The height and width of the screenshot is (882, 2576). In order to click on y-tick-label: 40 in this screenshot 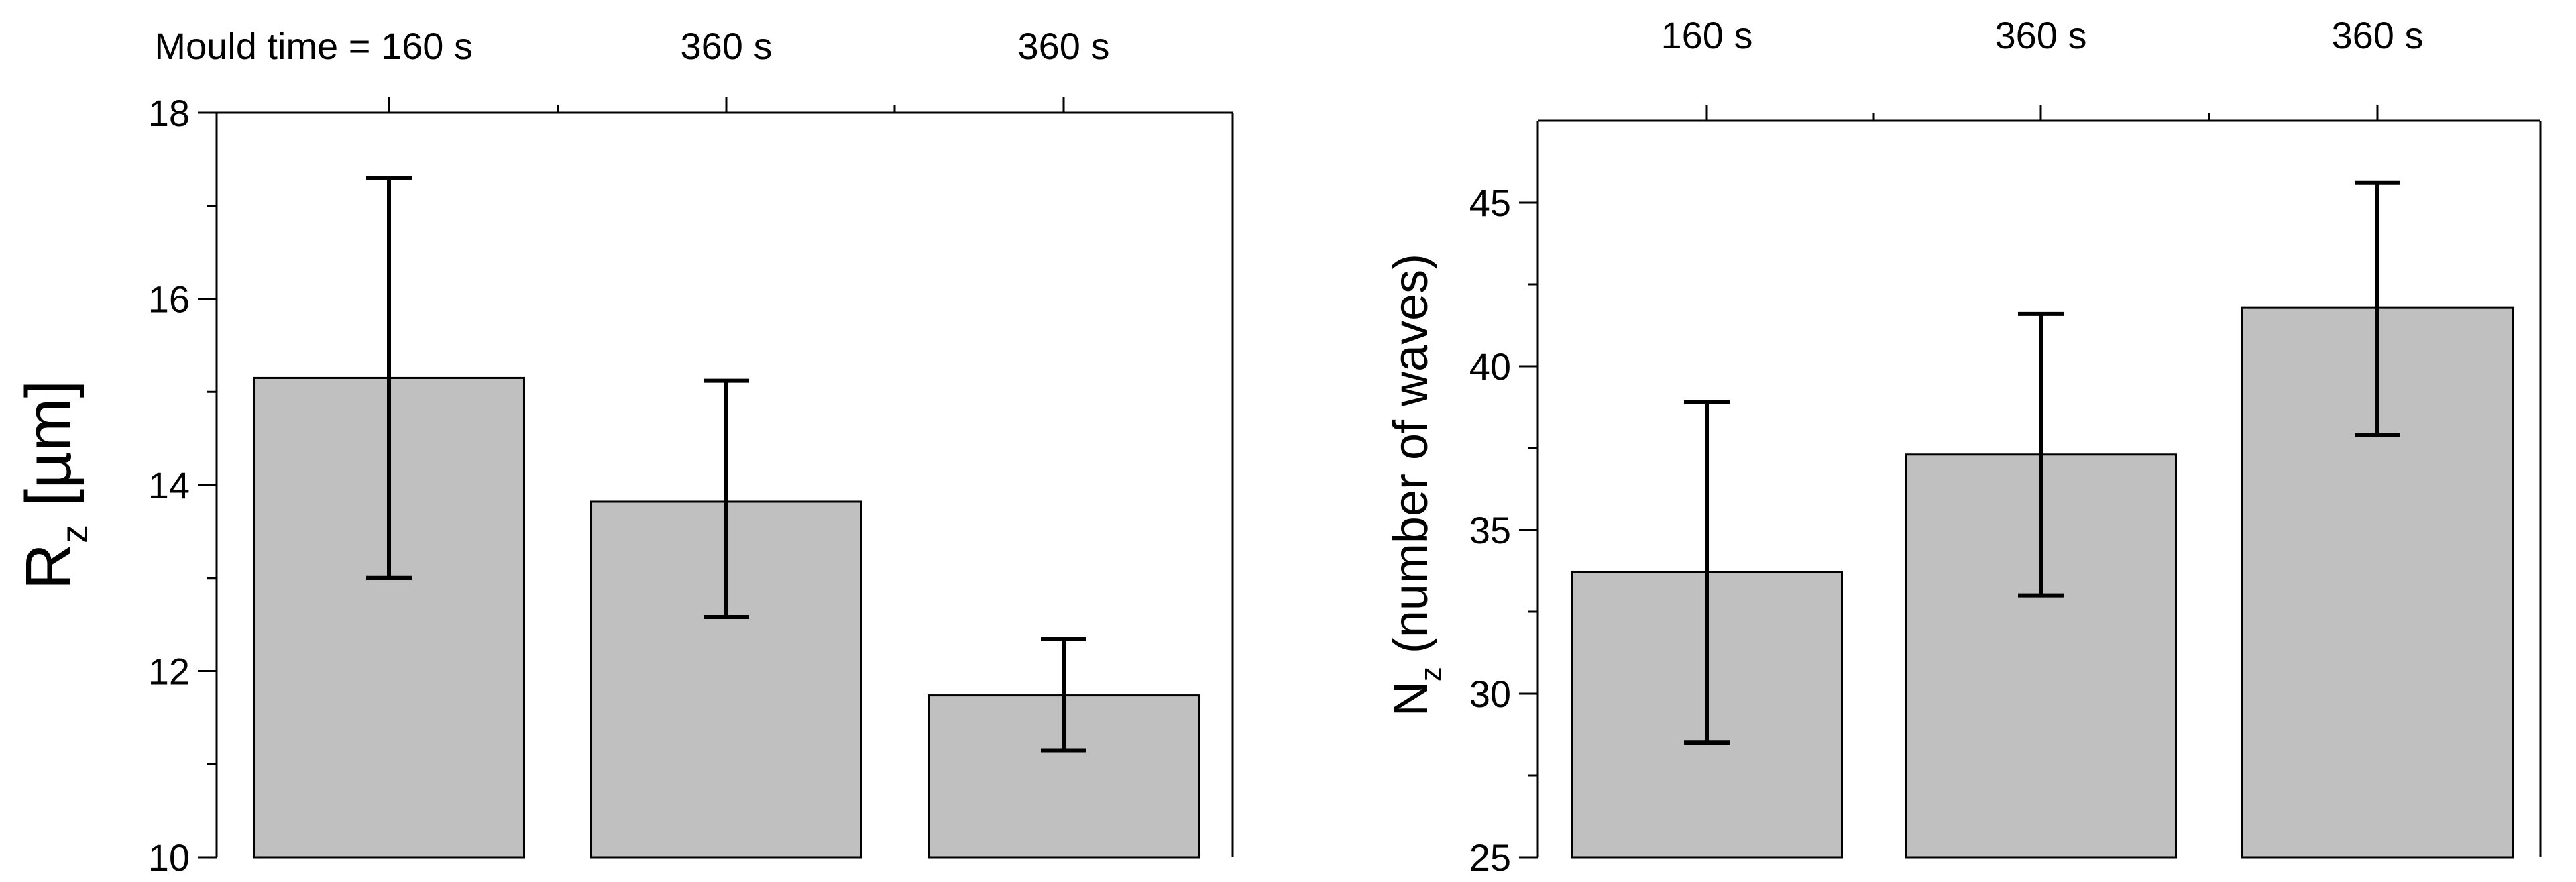, I will do `click(1490, 367)`.